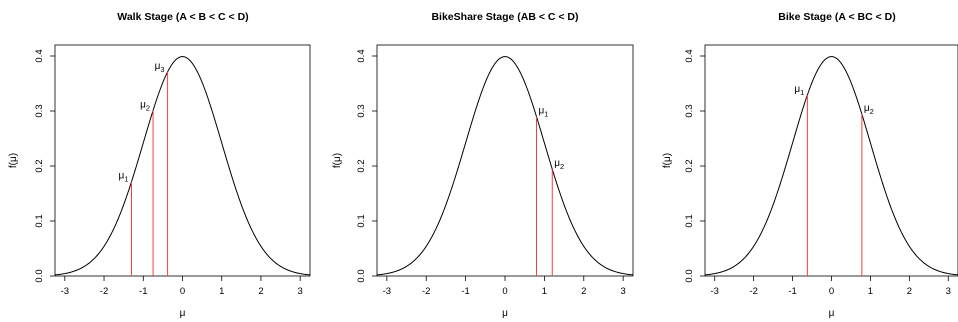 The height and width of the screenshot is (322, 958). I want to click on threshold-subscript: 3, so click(162, 69).